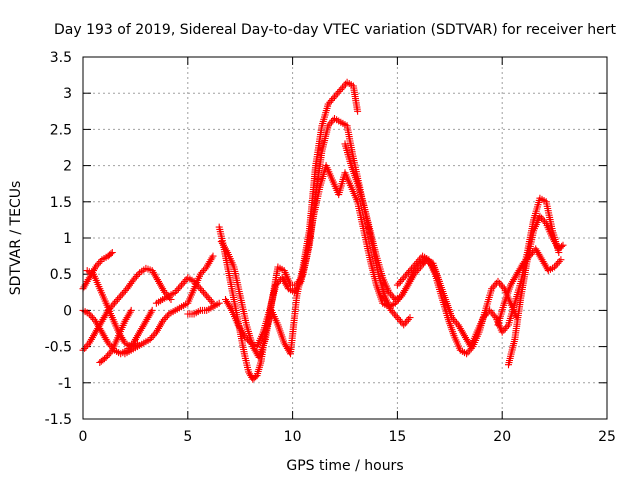 Image resolution: width=640 pixels, height=480 pixels. Describe the element at coordinates (65, 384) in the screenshot. I see `y-tick-label: -1` at that location.